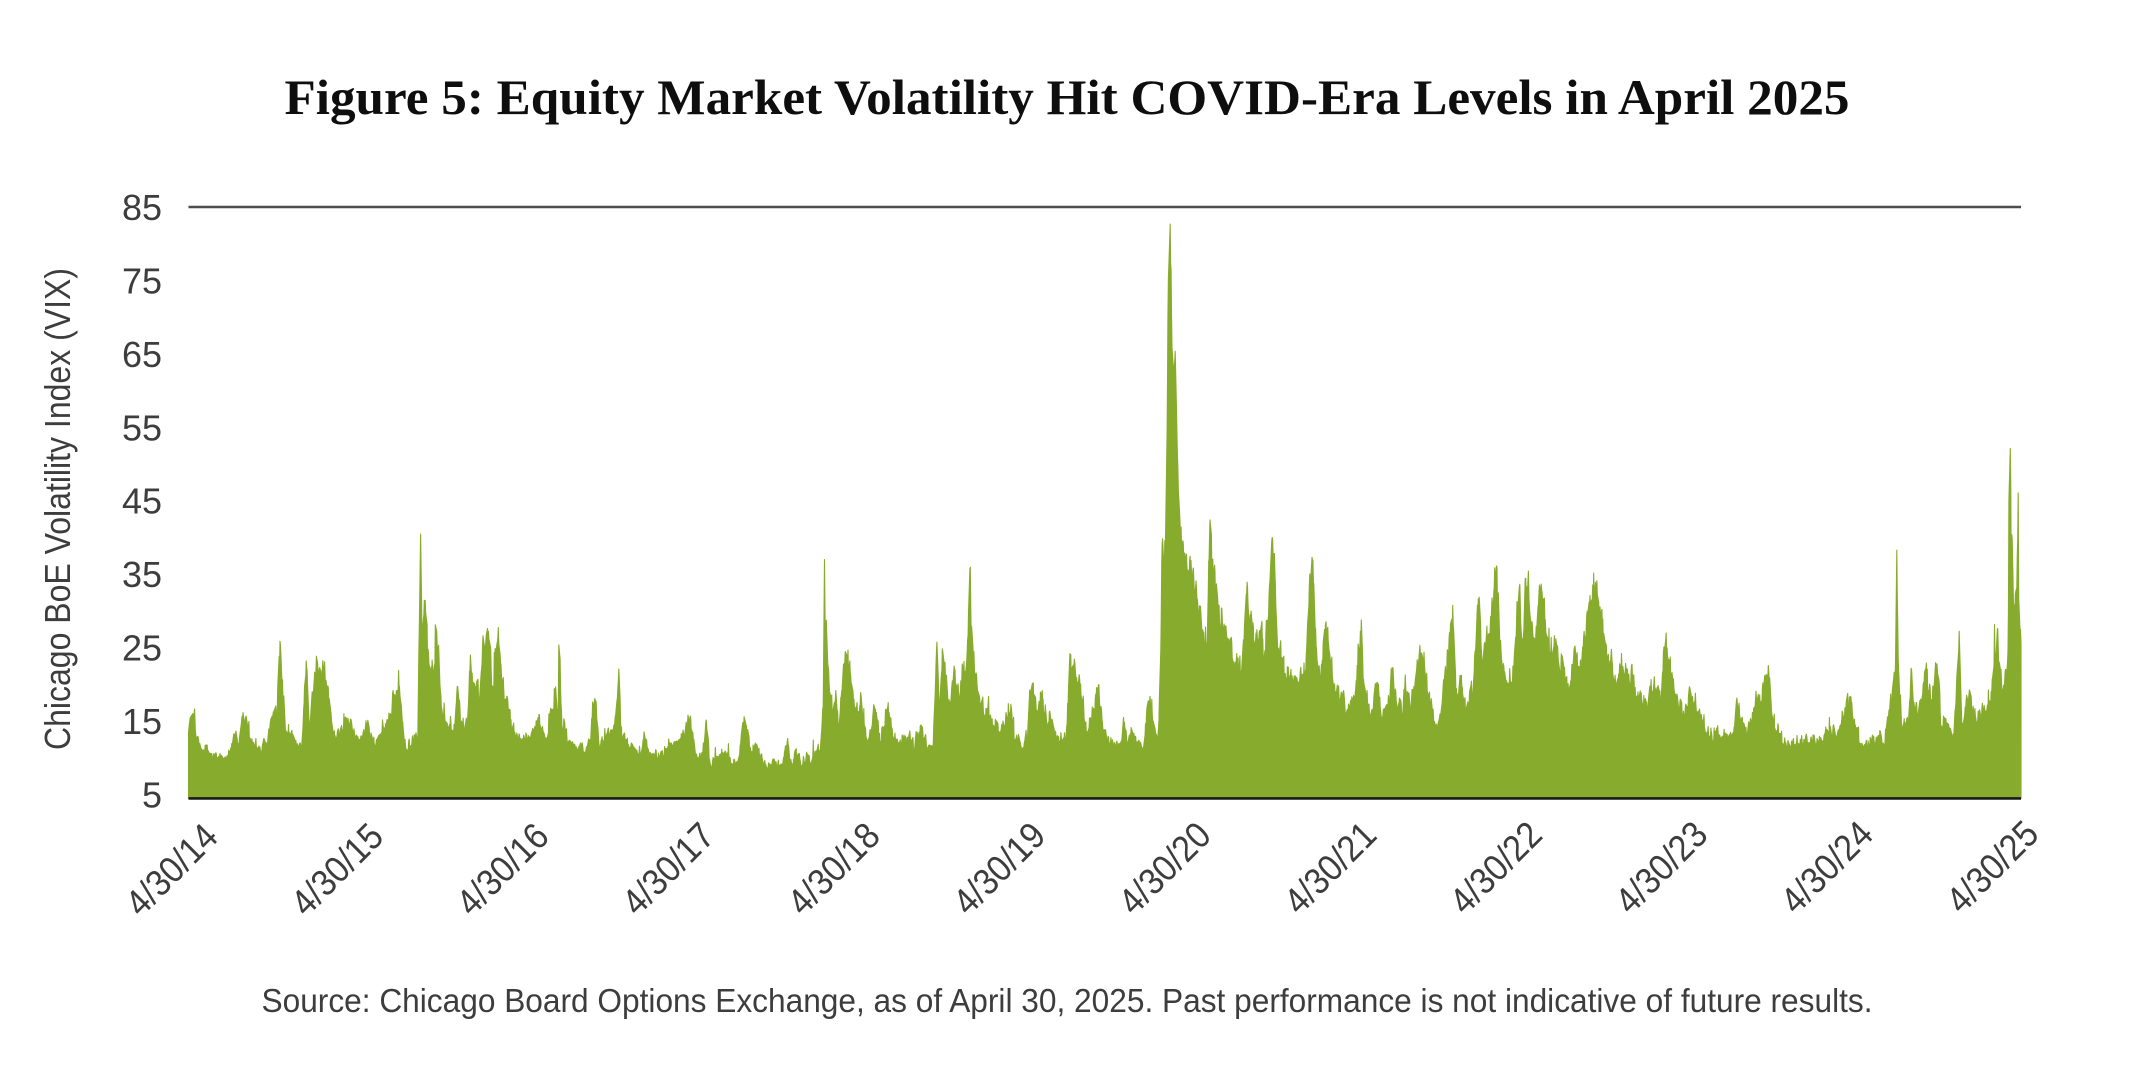 The image size is (2134, 1072). Describe the element at coordinates (142, 648) in the screenshot. I see `svg-text: 25` at that location.